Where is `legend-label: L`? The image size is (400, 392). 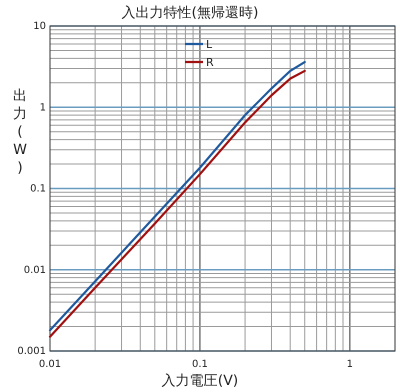
legend-label: L is located at coordinates (209, 44).